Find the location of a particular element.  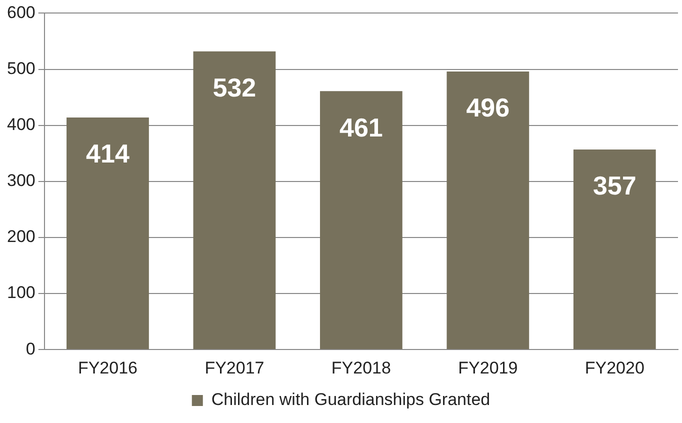

data-label: 496 is located at coordinates (488, 107).